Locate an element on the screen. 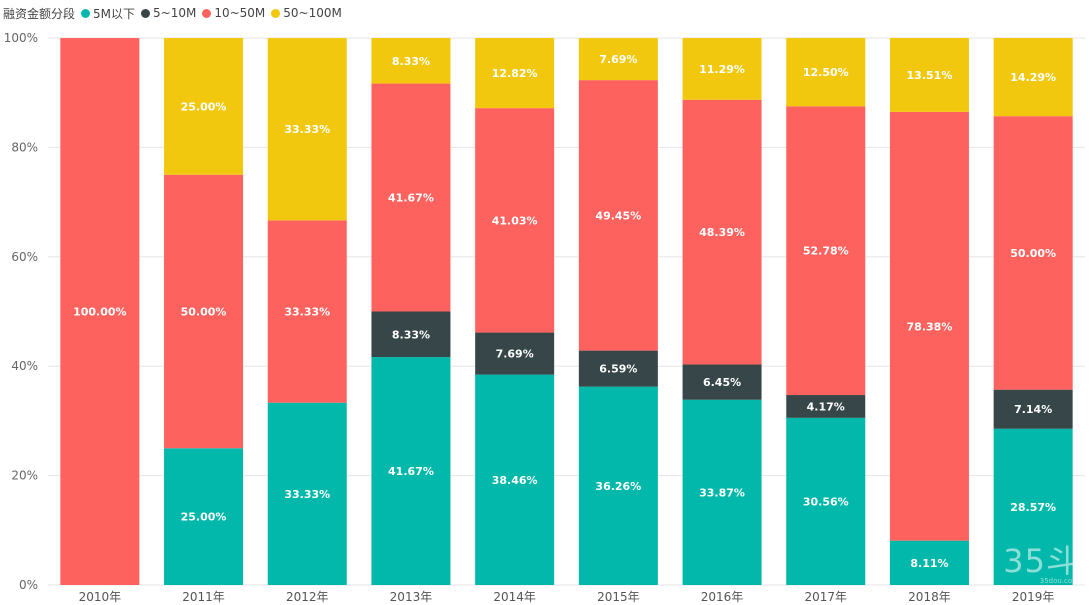  x-tick-label: 2016年 is located at coordinates (722, 597).